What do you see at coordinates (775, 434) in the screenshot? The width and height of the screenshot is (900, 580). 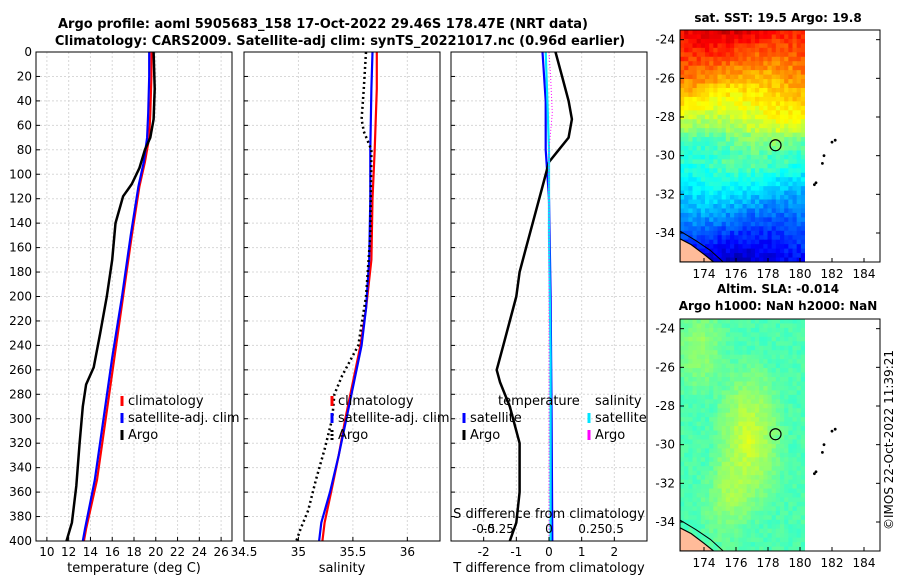 I see `profile-location-marker` at bounding box center [775, 434].